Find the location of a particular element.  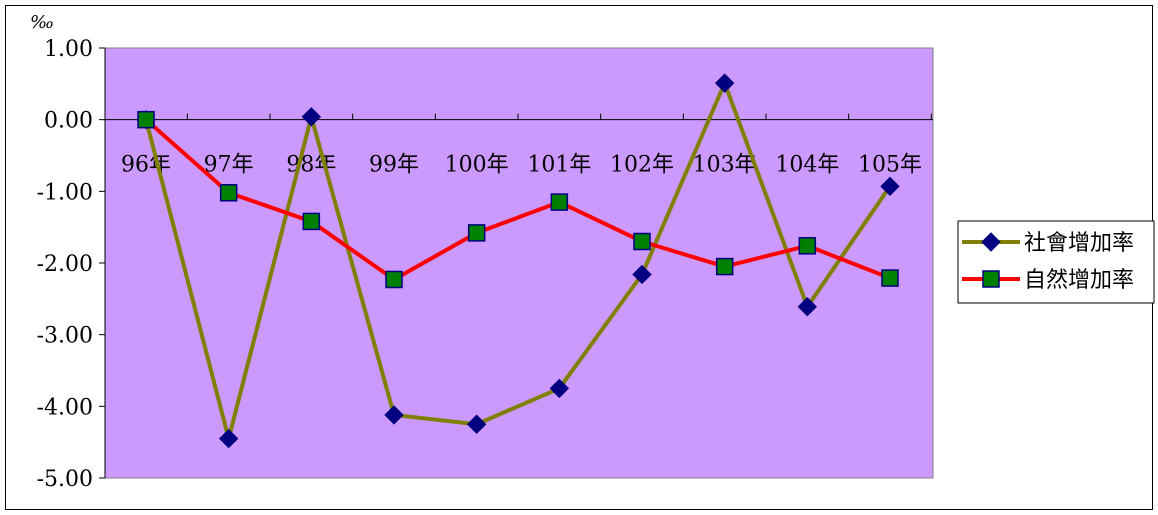

legend-entry: 社會增加率 is located at coordinates (1048, 243).